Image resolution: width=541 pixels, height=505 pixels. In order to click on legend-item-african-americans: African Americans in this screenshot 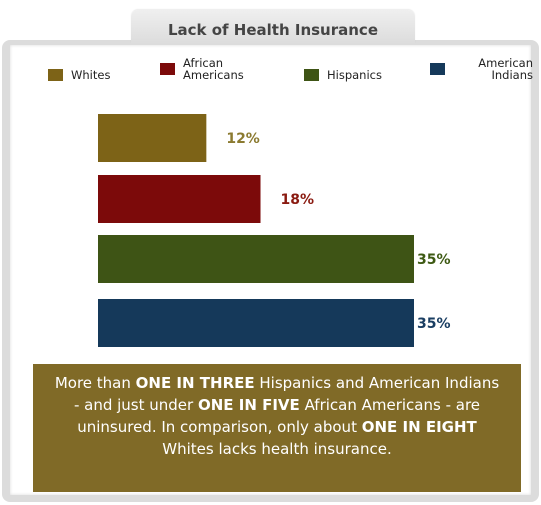, I will do `click(210, 69)`.